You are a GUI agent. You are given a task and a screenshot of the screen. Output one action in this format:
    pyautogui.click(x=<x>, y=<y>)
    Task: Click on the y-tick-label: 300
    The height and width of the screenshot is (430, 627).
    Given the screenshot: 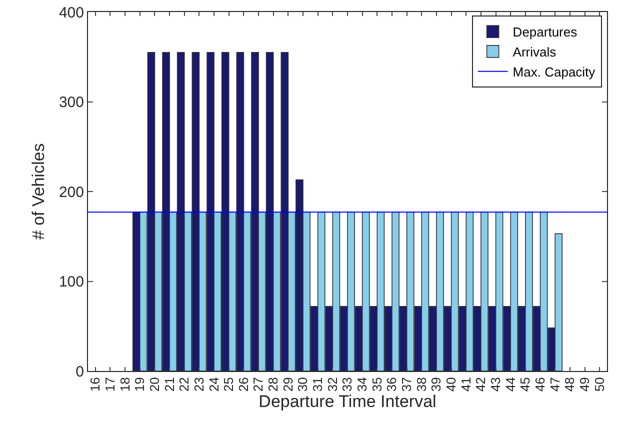 What is the action you would take?
    pyautogui.click(x=71, y=102)
    